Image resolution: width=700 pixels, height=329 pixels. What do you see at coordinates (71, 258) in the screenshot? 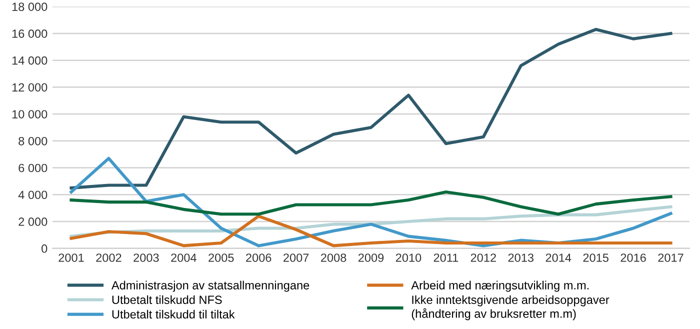
I see `x-tick-label: 2001` at bounding box center [71, 258].